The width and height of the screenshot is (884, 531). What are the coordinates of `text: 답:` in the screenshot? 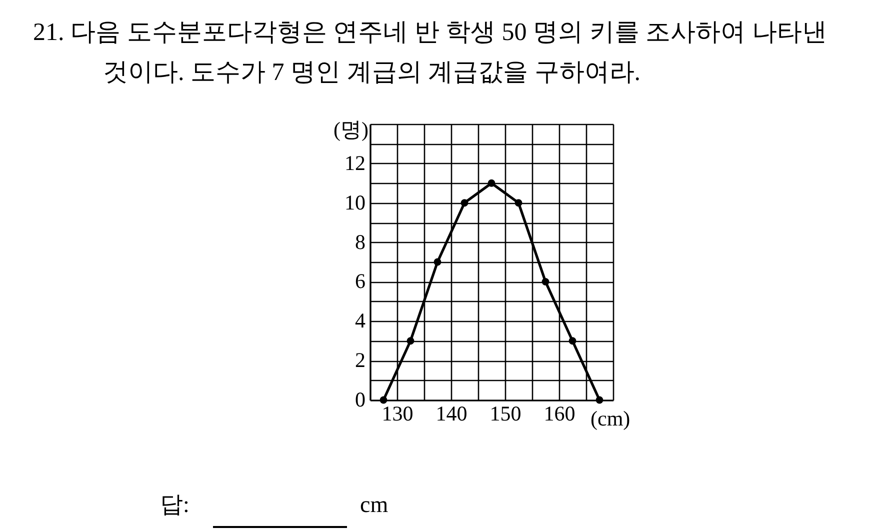 It's located at (175, 504).